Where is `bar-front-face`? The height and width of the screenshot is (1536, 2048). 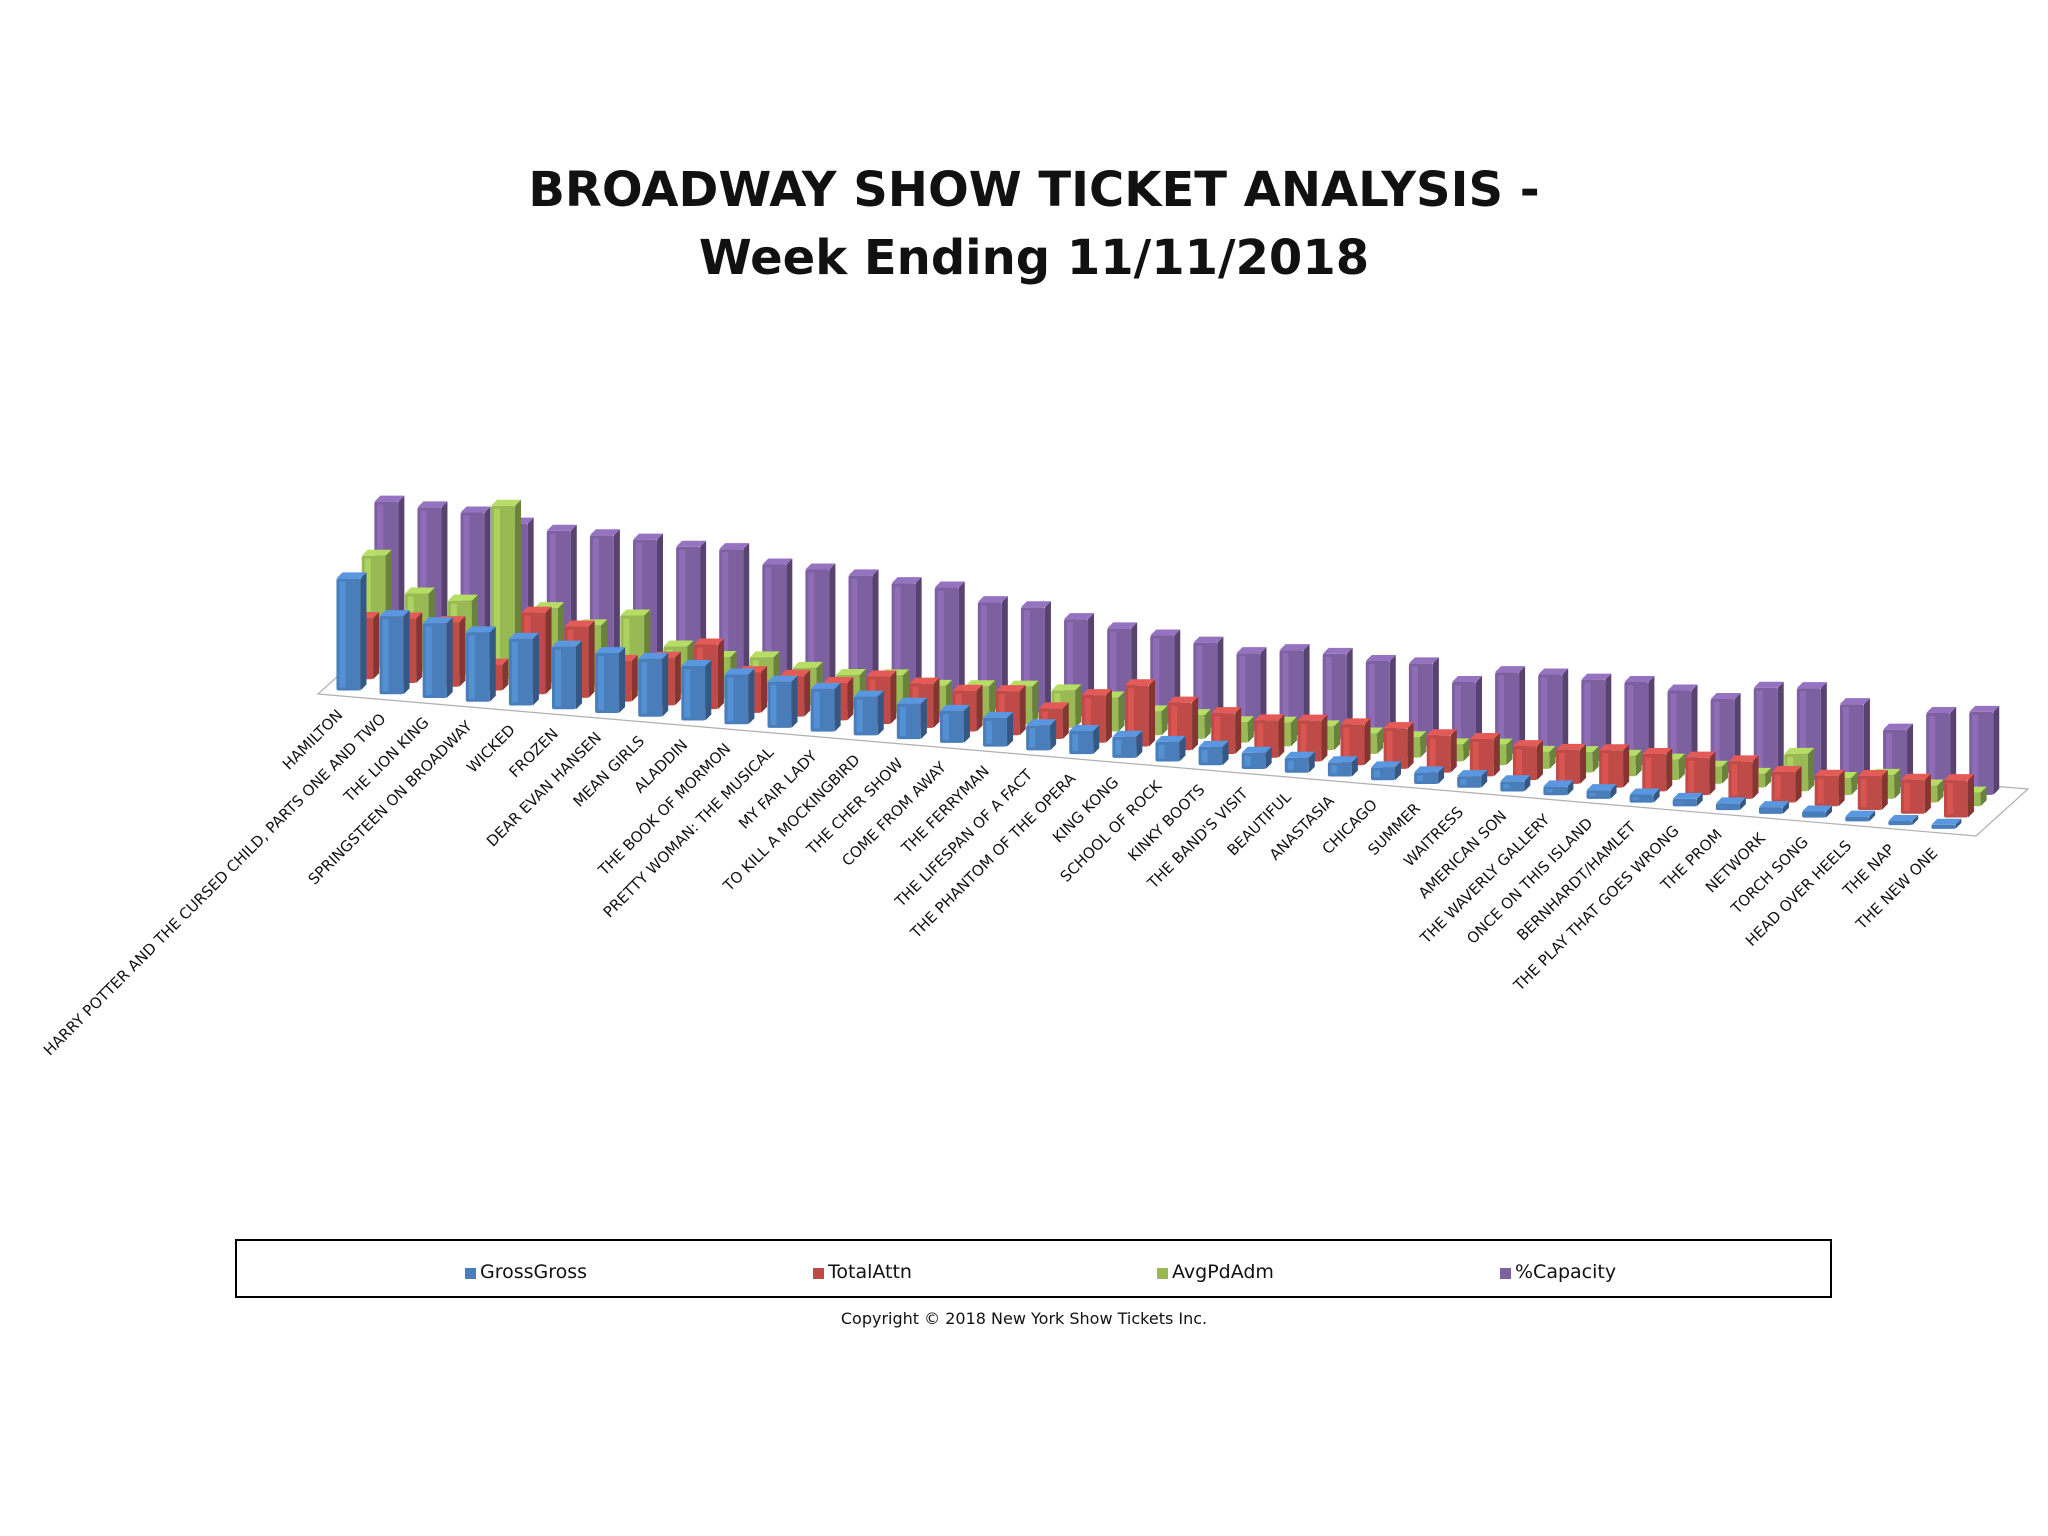 bar-front-face is located at coordinates (1512, 786).